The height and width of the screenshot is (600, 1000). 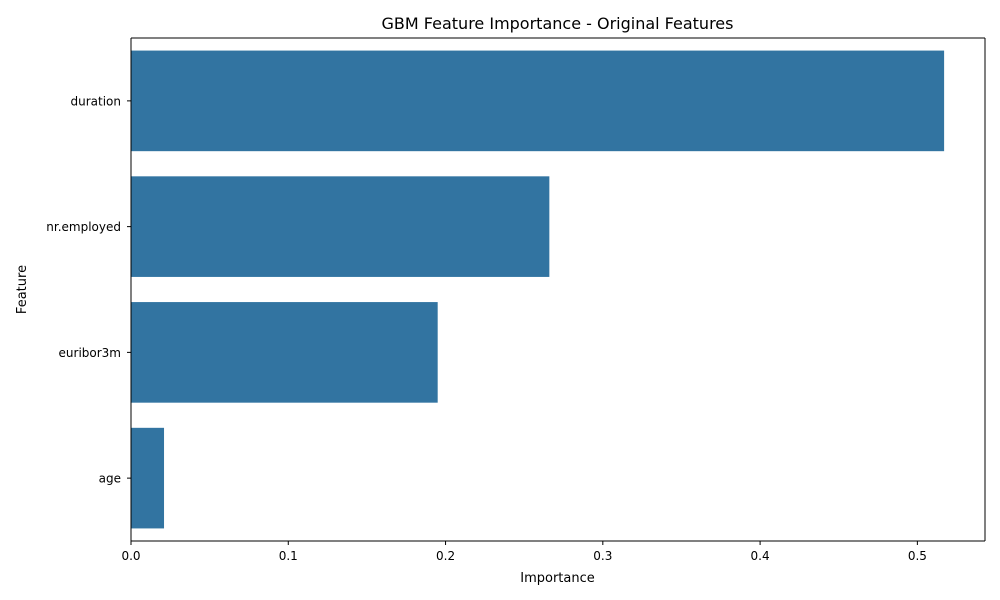 What do you see at coordinates (288, 556) in the screenshot?
I see `x-tick-label: 0.1` at bounding box center [288, 556].